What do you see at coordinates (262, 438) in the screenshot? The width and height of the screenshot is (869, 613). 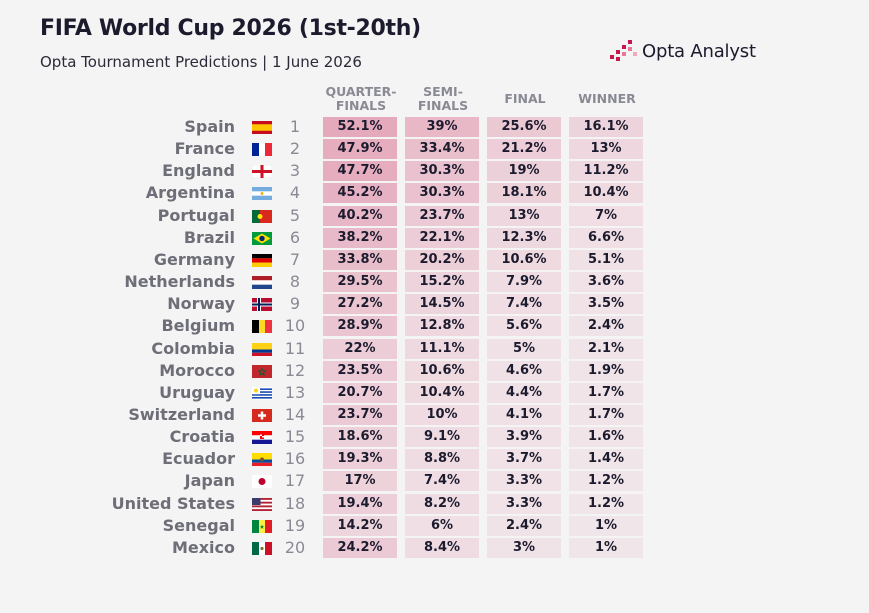 I see `croatia-flag-icon` at bounding box center [262, 438].